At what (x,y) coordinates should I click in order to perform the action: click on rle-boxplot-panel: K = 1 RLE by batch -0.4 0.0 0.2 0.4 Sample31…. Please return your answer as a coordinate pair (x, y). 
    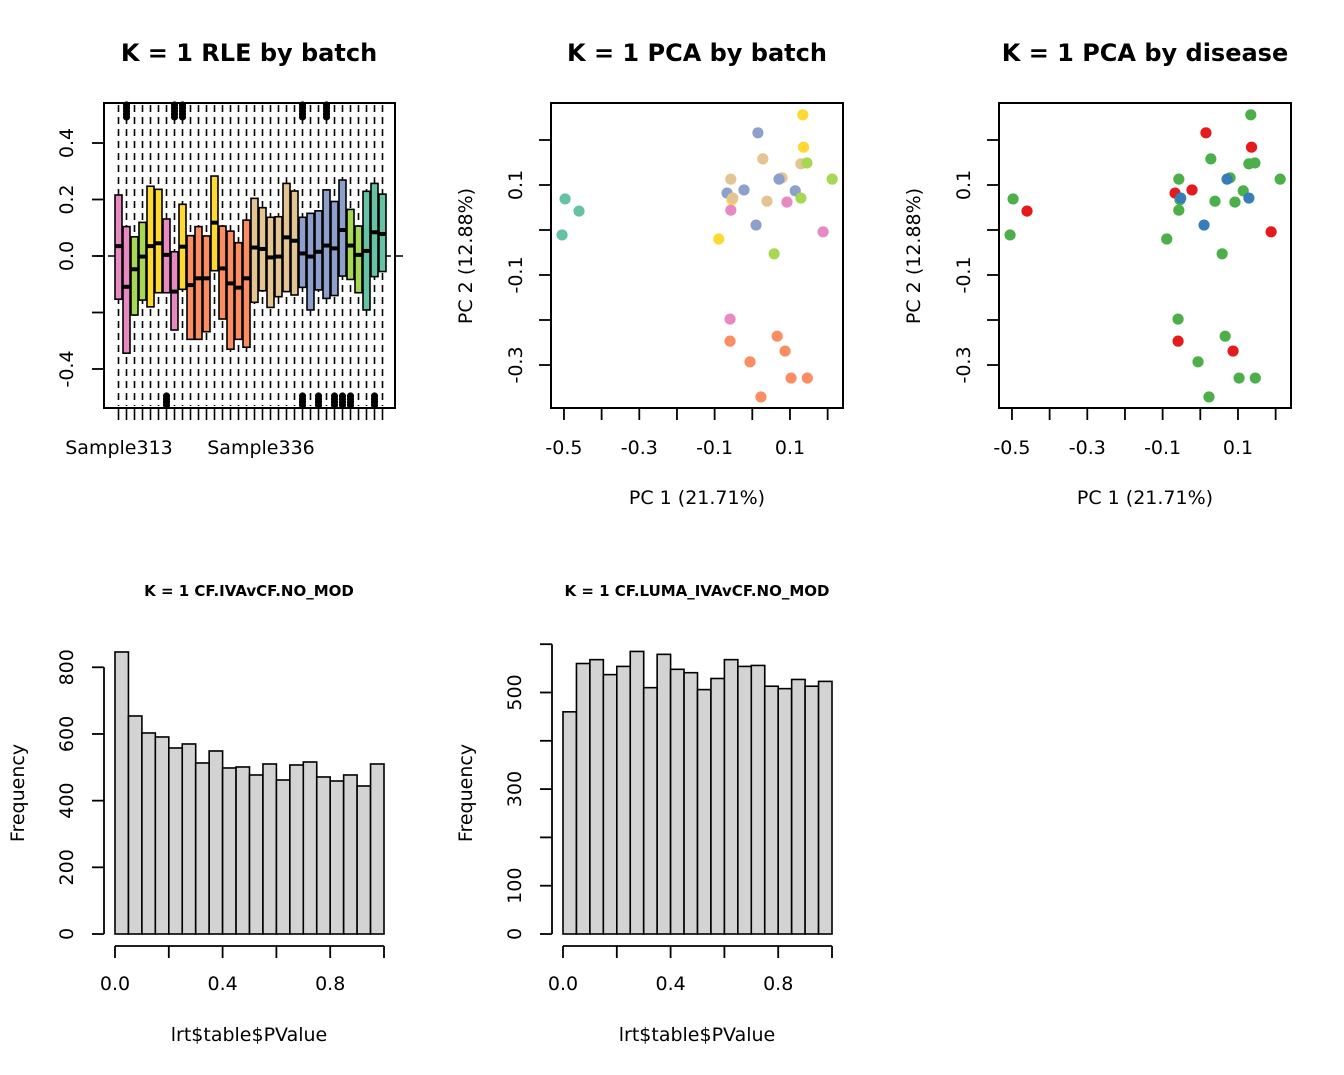
    Looking at the image, I should click on (229, 249).